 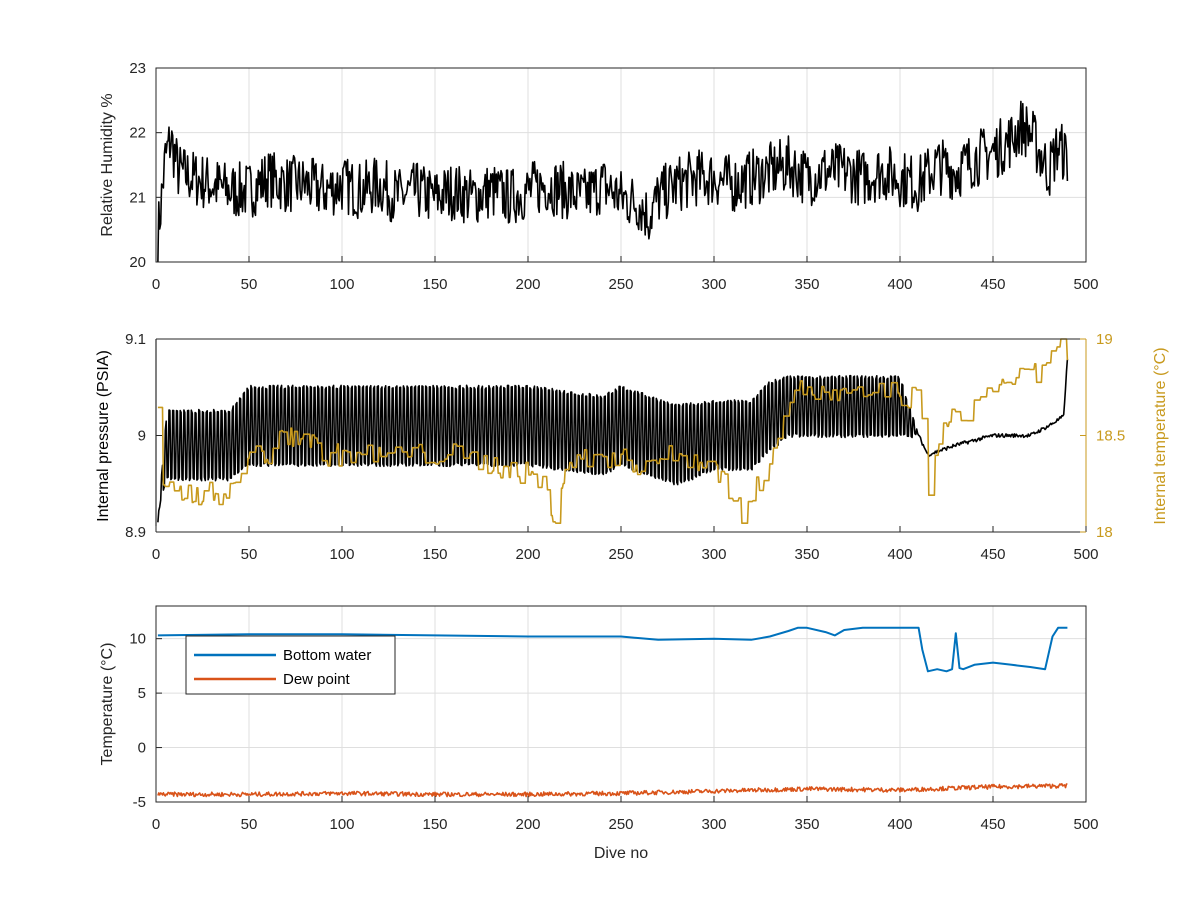 What do you see at coordinates (1160, 435) in the screenshot?
I see `temperature-y2-label: Internal temperature (°C)` at bounding box center [1160, 435].